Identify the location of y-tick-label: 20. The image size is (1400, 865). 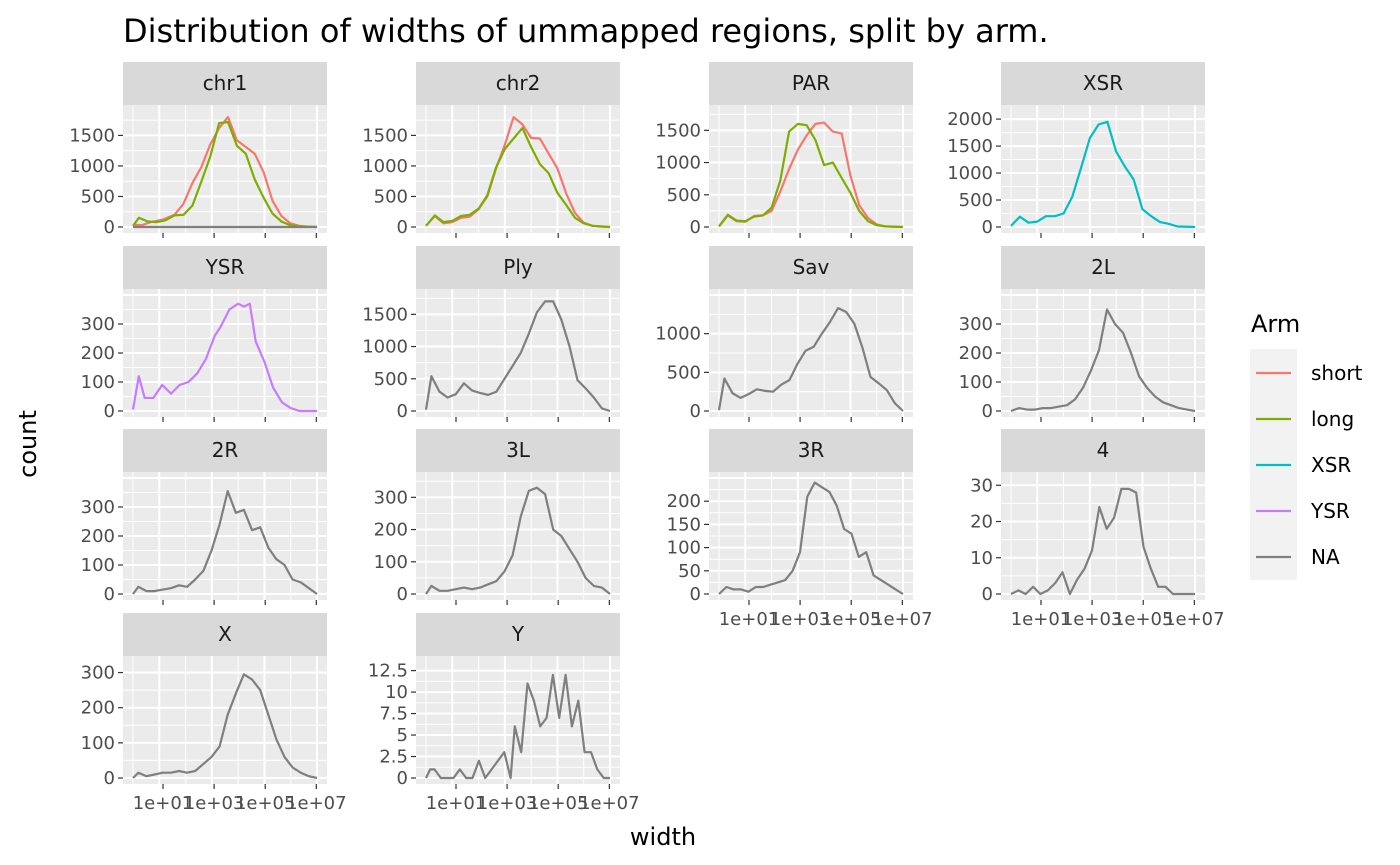
(981, 522).